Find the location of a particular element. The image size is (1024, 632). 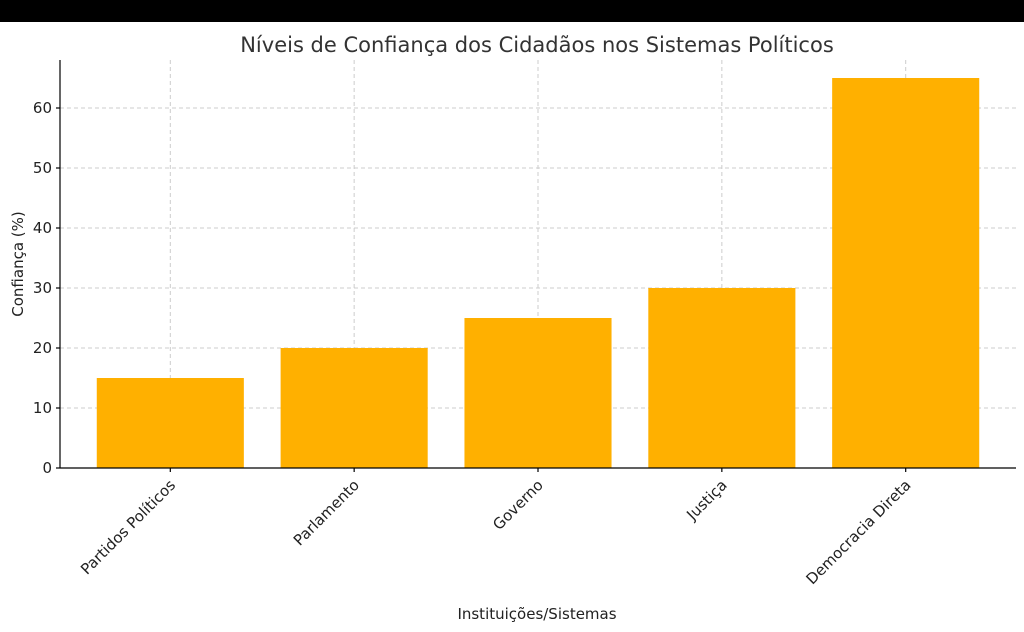

y-tick-label: 30 is located at coordinates (42, 288).